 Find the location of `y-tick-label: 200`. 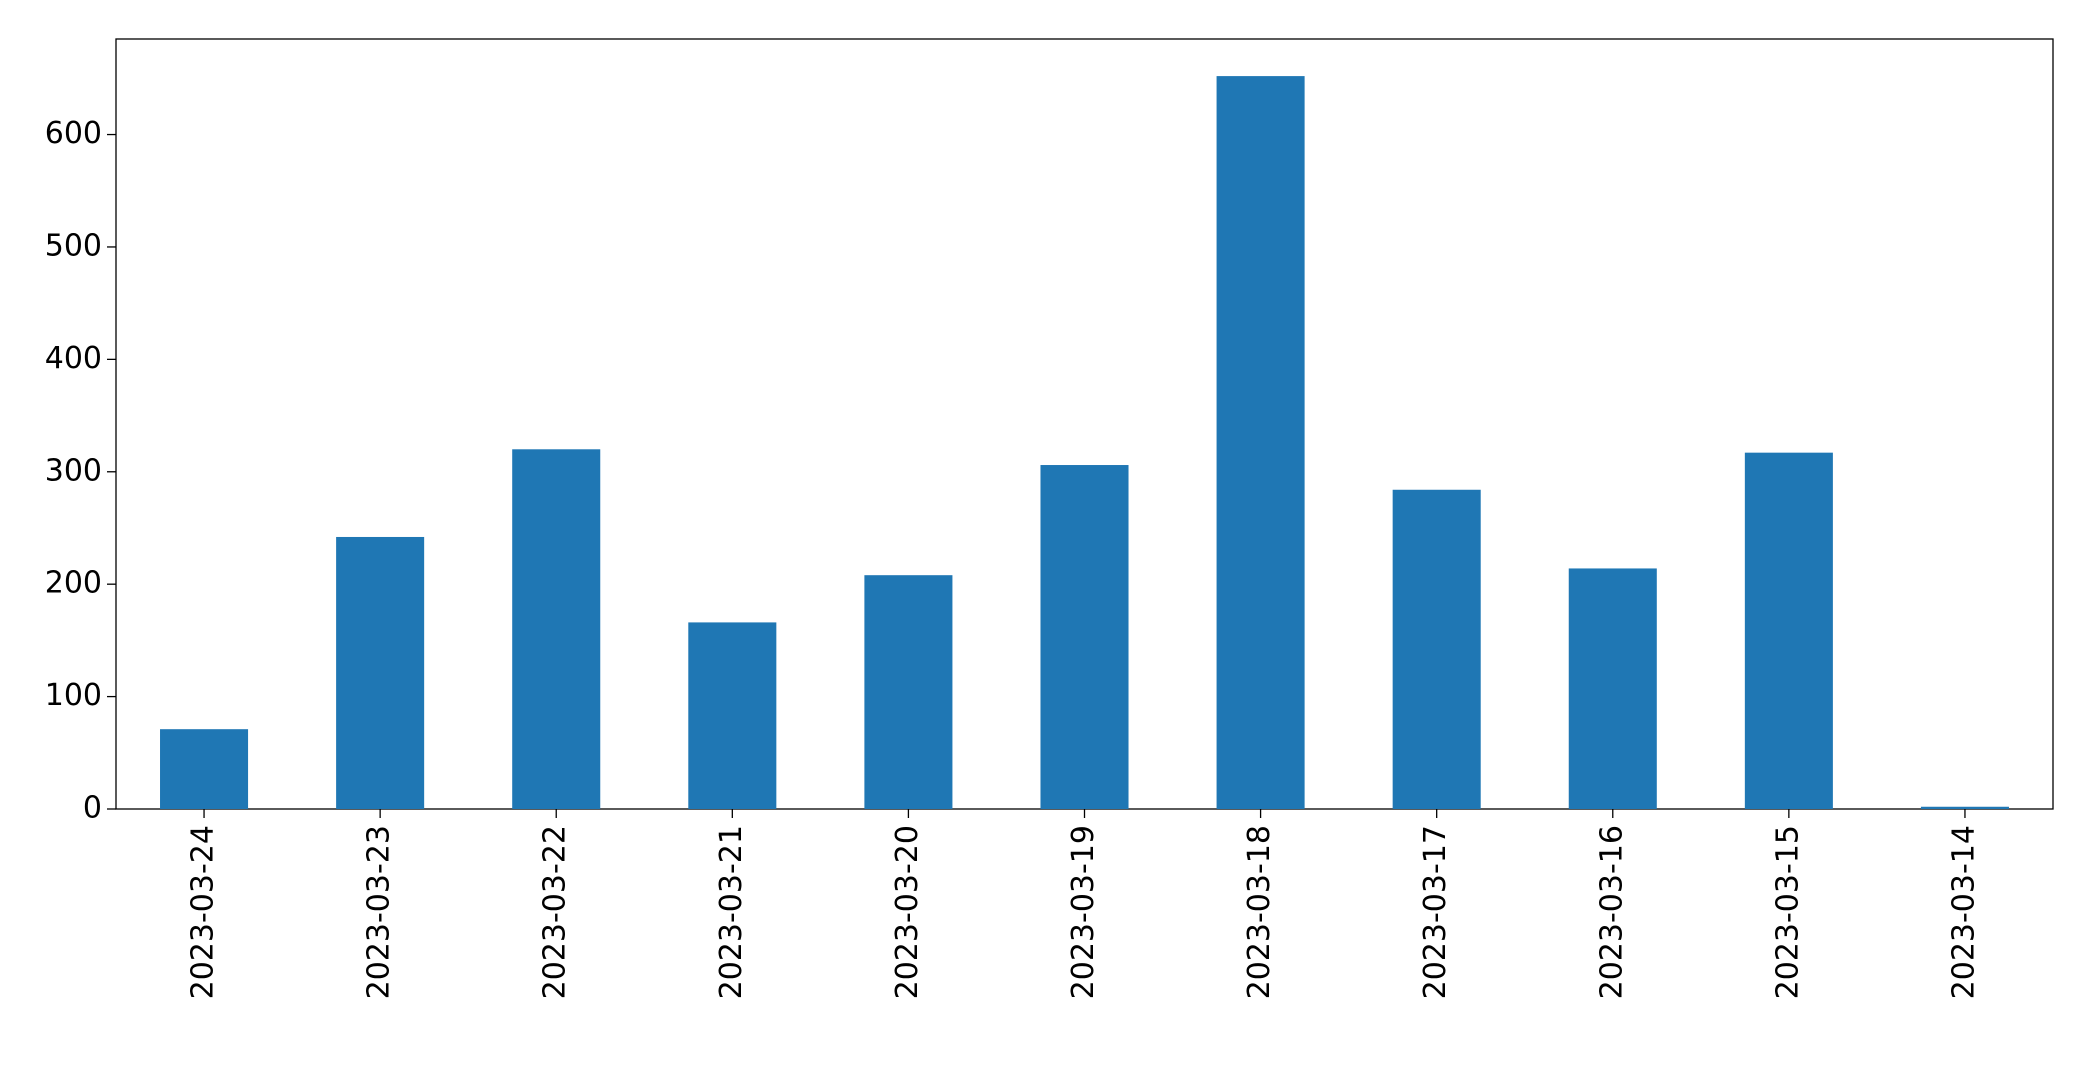

y-tick-label: 200 is located at coordinates (73, 583).